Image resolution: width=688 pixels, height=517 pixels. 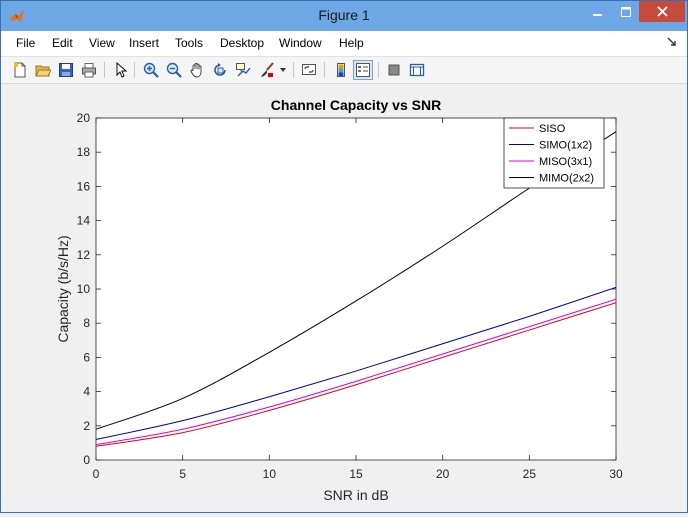 What do you see at coordinates (86, 426) in the screenshot?
I see `y-tick-label: 2` at bounding box center [86, 426].